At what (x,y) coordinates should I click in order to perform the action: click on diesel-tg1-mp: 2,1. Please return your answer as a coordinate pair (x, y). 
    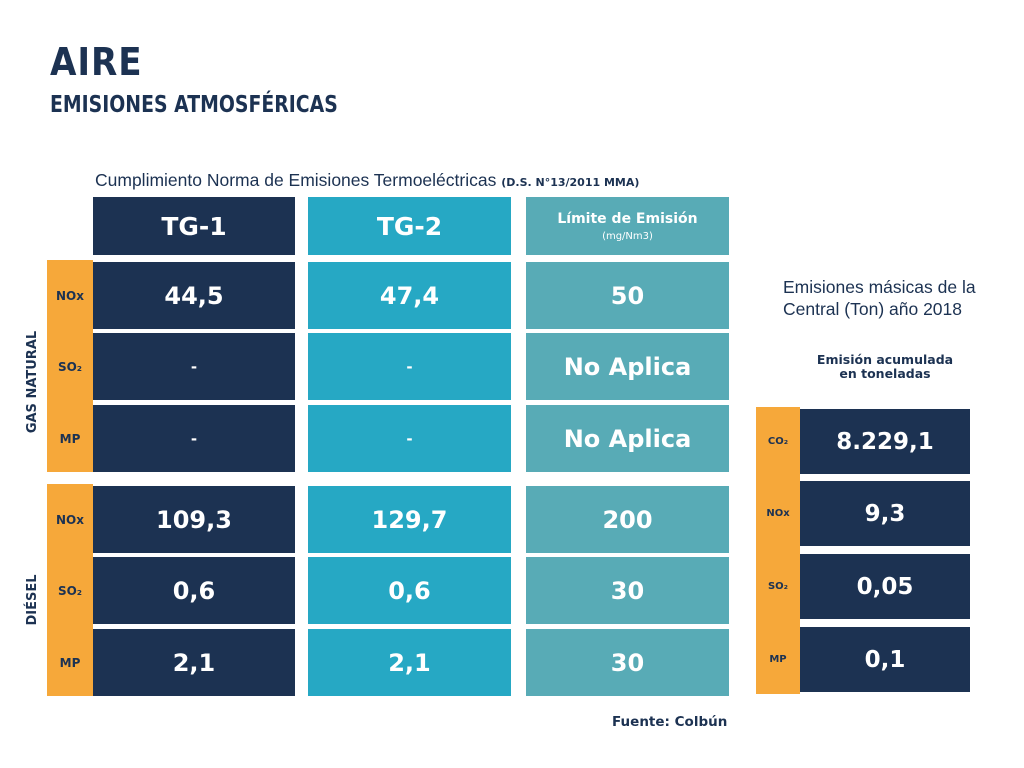
    Looking at the image, I should click on (194, 662).